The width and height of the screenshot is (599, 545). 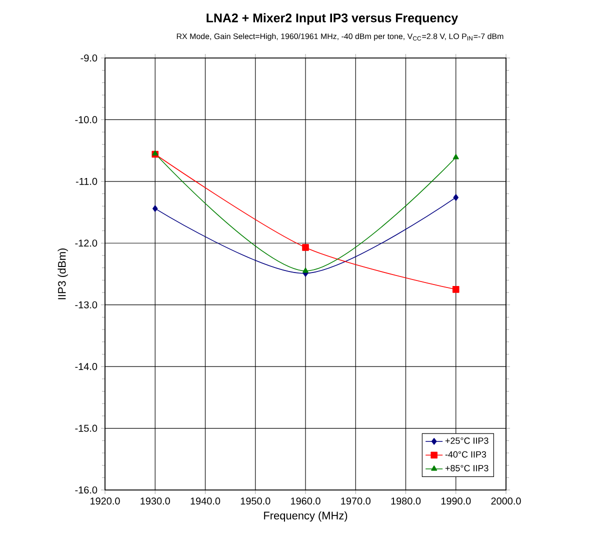 What do you see at coordinates (355, 501) in the screenshot?
I see `x-tick-label: 1970.0` at bounding box center [355, 501].